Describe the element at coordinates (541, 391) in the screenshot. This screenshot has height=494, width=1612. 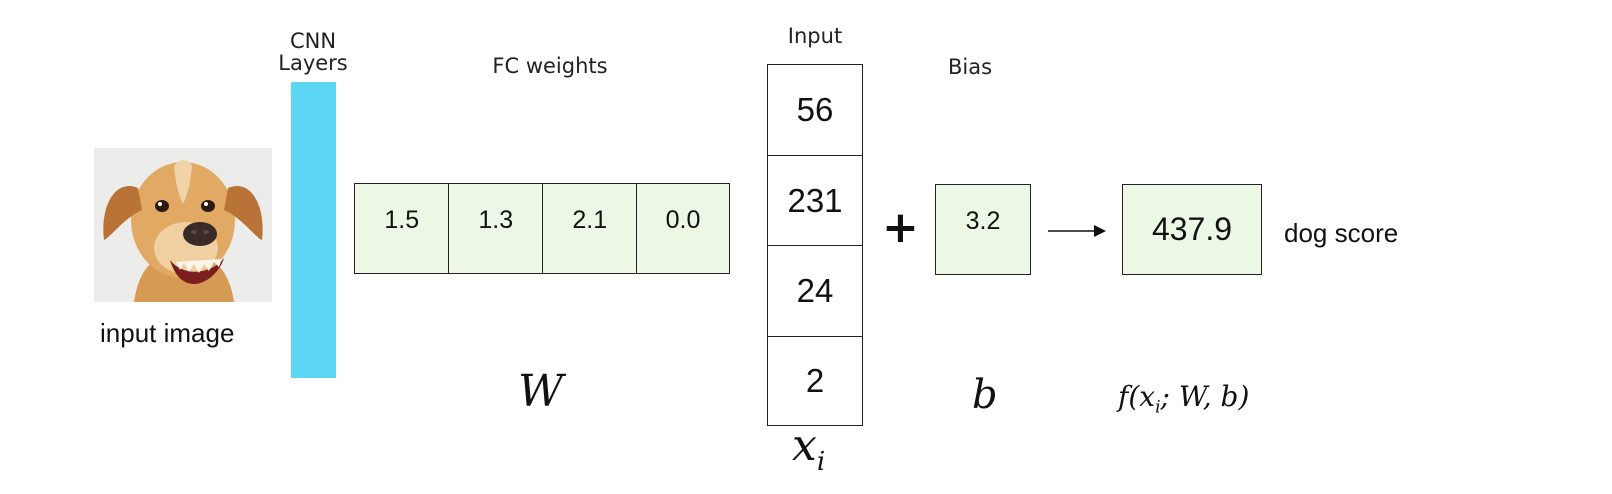
I see `w-symbol: W` at that location.